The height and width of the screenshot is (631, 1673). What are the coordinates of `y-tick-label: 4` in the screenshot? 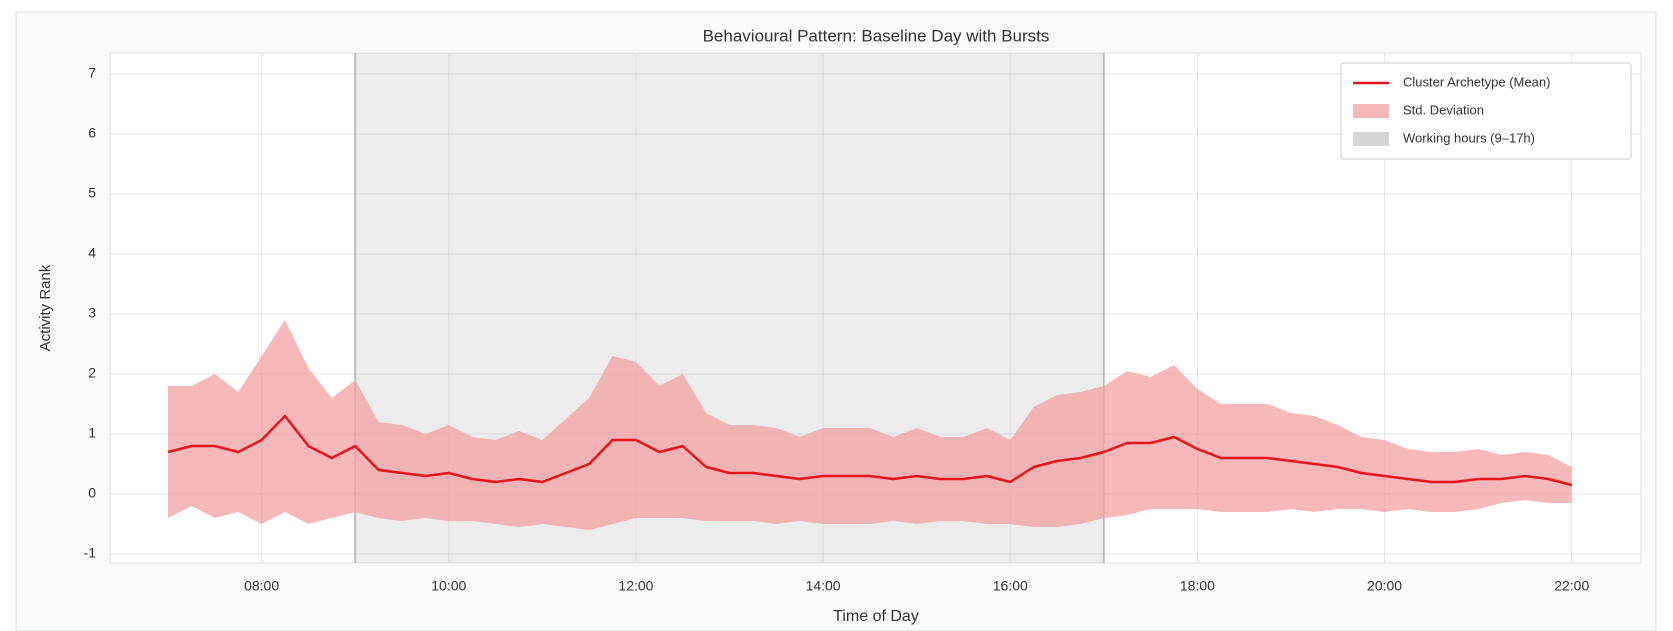 It's located at (92, 253).